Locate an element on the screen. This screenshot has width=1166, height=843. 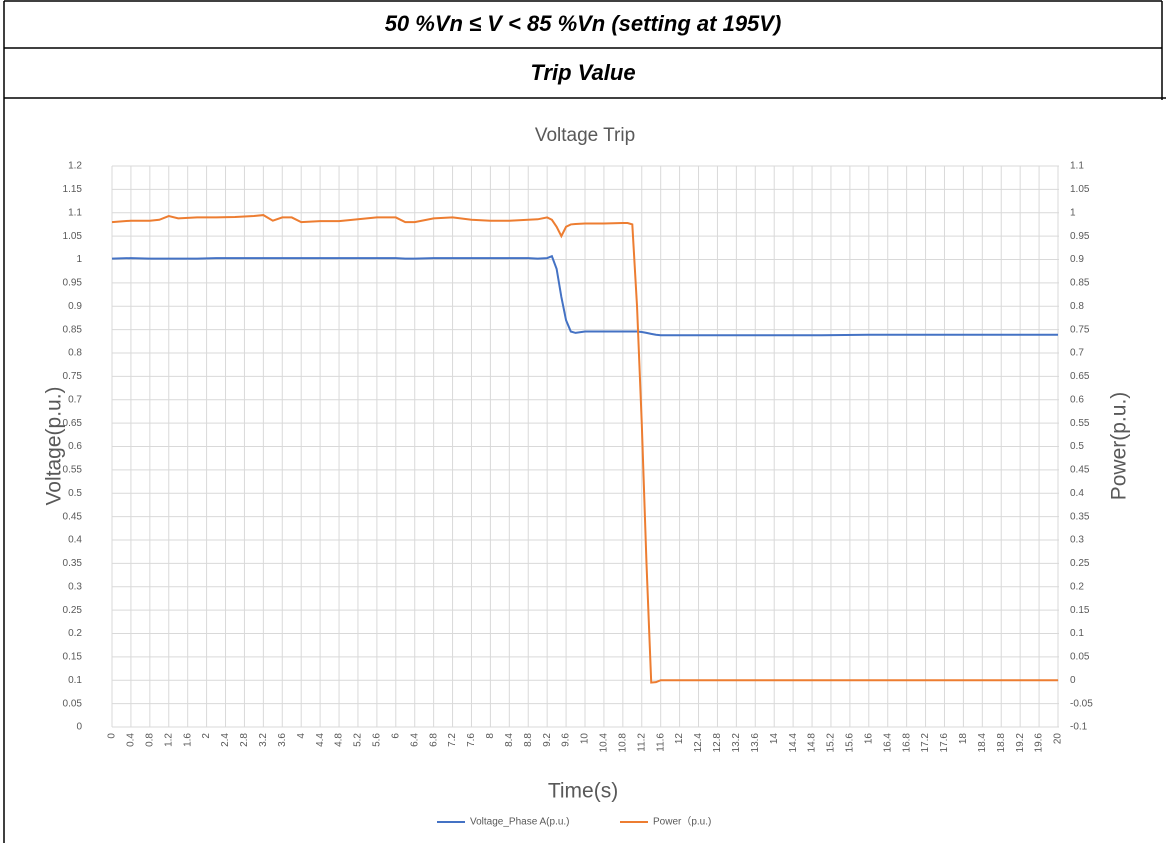
x-tick-label: 18 is located at coordinates (963, 739).